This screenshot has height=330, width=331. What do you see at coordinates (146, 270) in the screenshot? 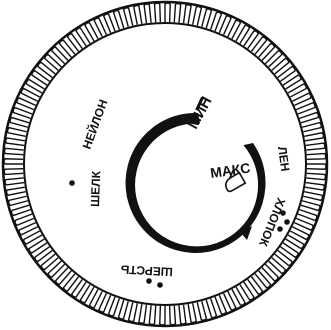
I see `label-wool: ШЕРСТЬ` at bounding box center [146, 270].